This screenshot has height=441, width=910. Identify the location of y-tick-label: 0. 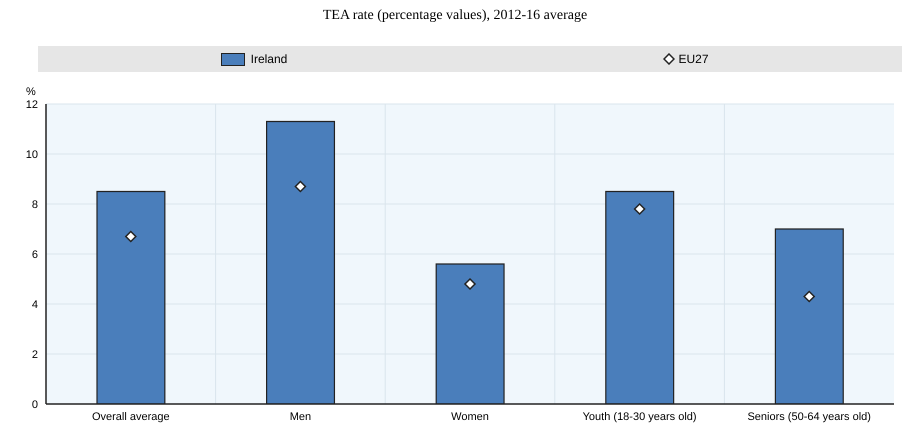
(35, 404).